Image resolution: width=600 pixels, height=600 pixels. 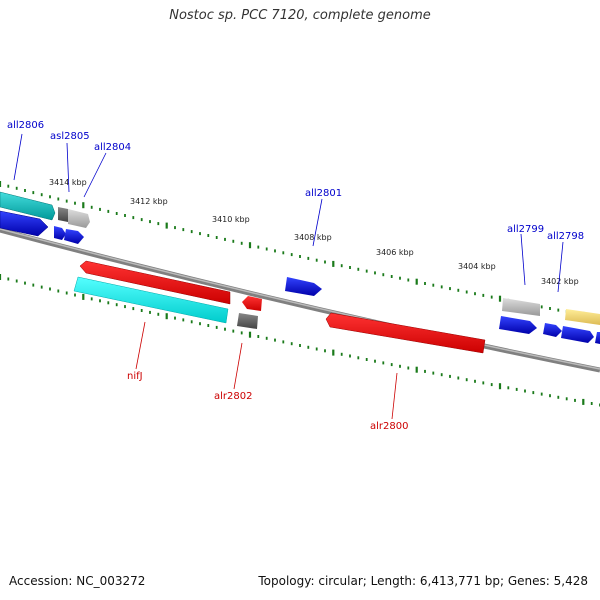 I want to click on scale-label: 3402 kbp, so click(x=560, y=281).